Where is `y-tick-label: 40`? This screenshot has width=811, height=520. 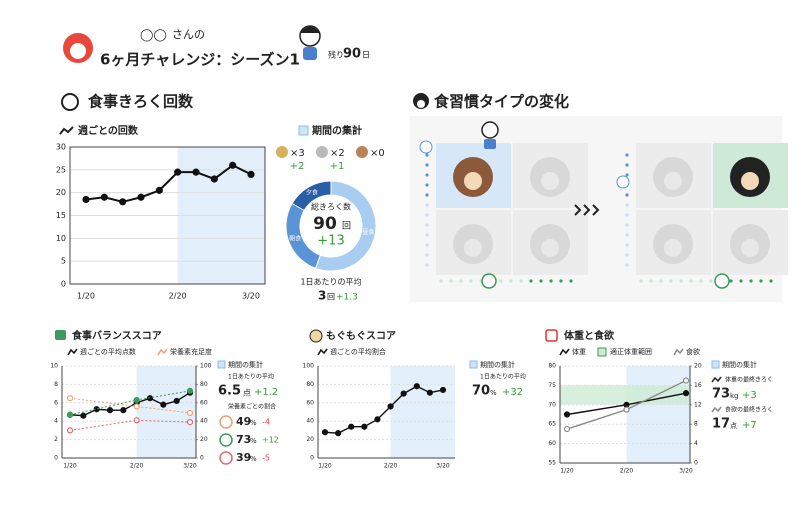 y-tick-label: 40 is located at coordinates (310, 421).